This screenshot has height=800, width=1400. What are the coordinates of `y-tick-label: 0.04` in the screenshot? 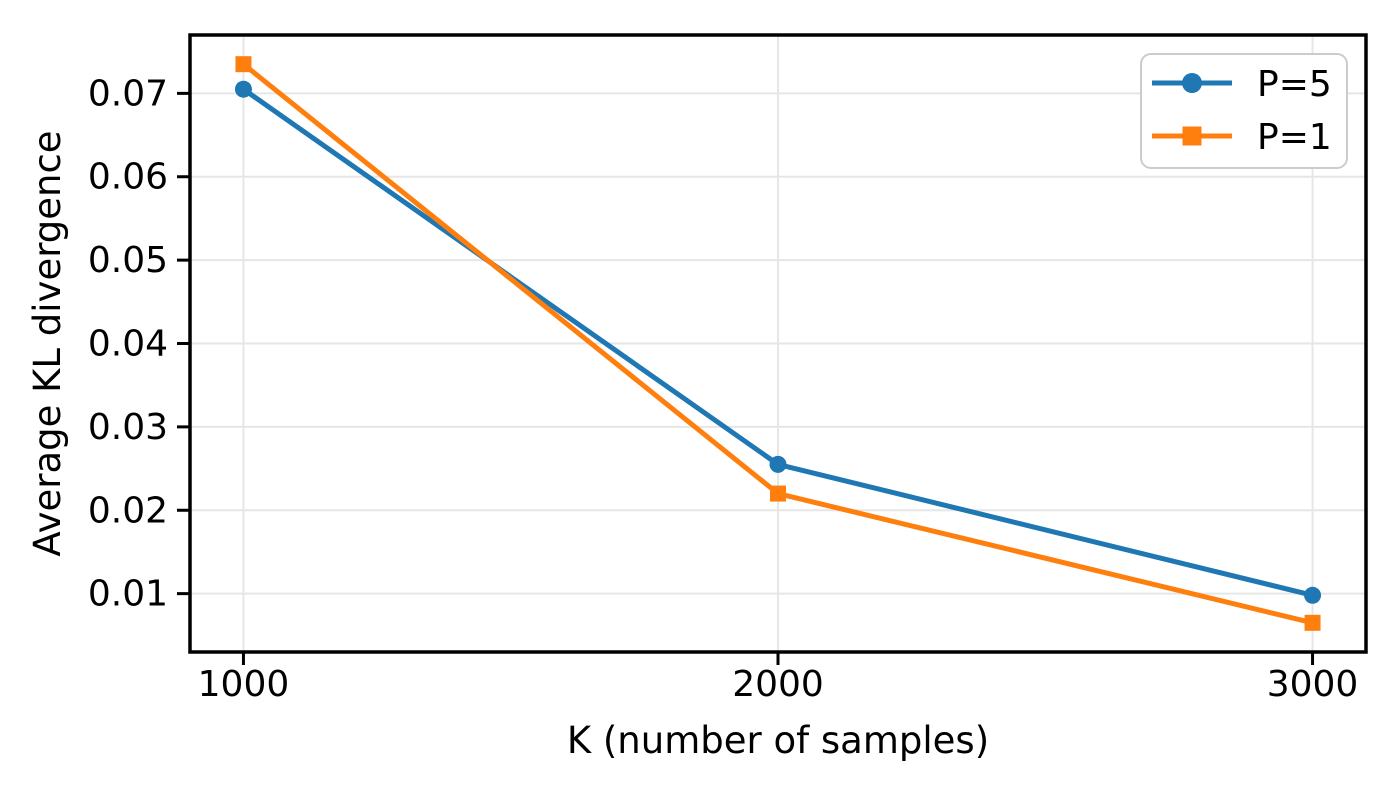 It's located at (128, 344).